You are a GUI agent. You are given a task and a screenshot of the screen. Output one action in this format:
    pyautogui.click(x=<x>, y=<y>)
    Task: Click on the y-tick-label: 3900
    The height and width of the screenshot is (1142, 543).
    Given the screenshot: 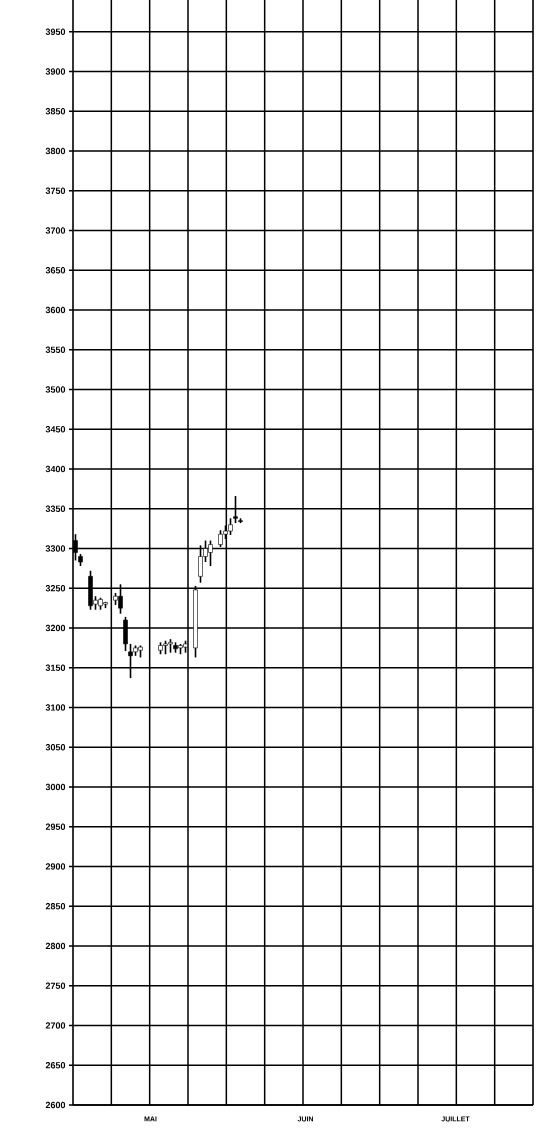 What is the action you would take?
    pyautogui.click(x=55, y=71)
    